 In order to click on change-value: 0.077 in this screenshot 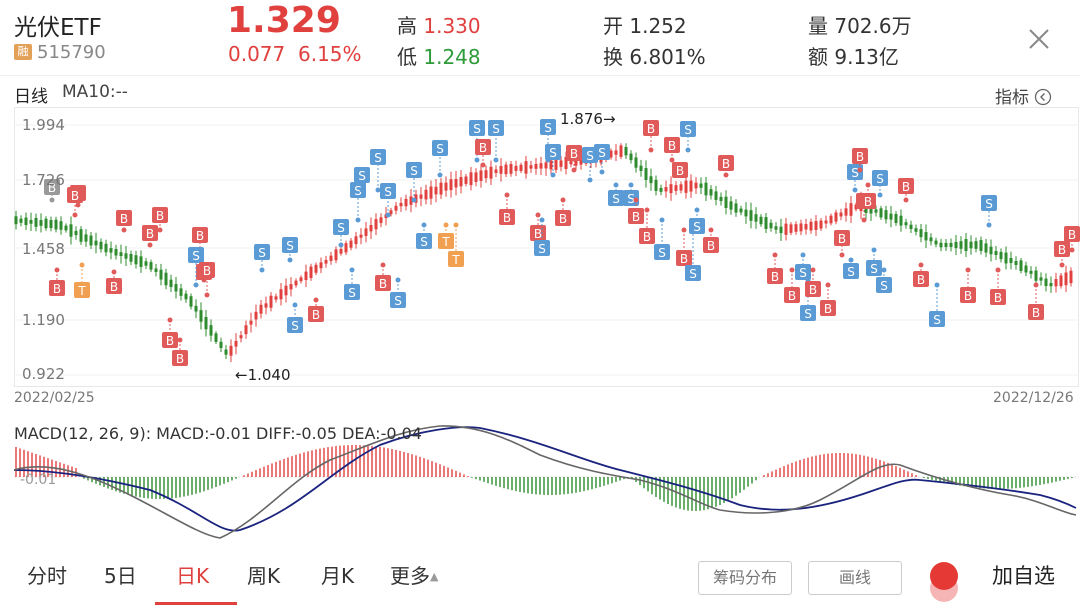, I will do `click(257, 54)`.